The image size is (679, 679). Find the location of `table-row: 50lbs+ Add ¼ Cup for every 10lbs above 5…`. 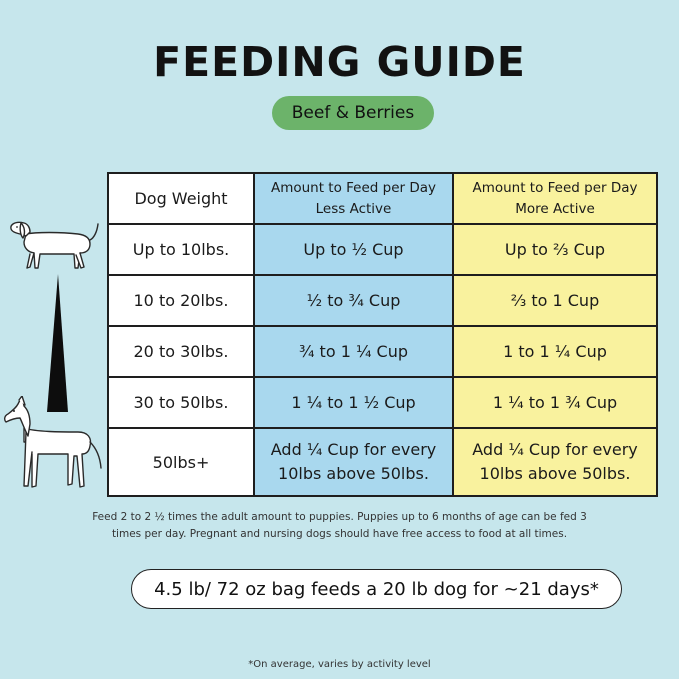

table-row: 50lbs+ Add ¼ Cup for every 10lbs above 5… is located at coordinates (382, 462).